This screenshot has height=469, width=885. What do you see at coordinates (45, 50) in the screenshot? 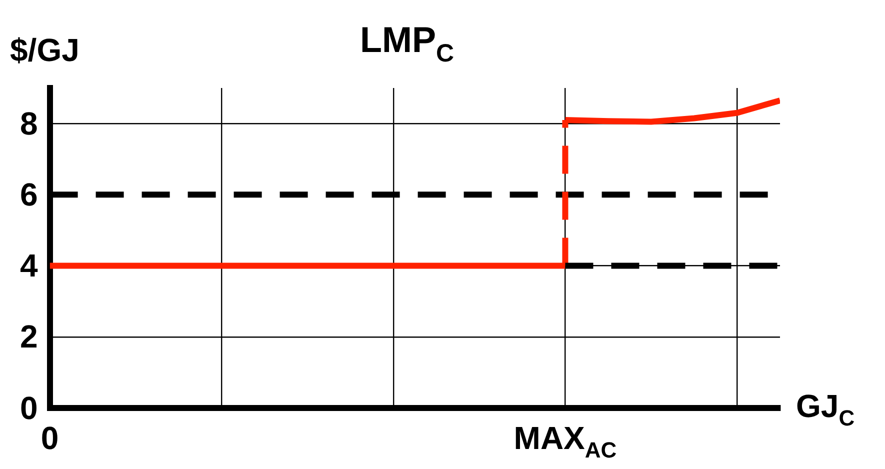
I see `y-axis-title: $/GJ` at bounding box center [45, 50].